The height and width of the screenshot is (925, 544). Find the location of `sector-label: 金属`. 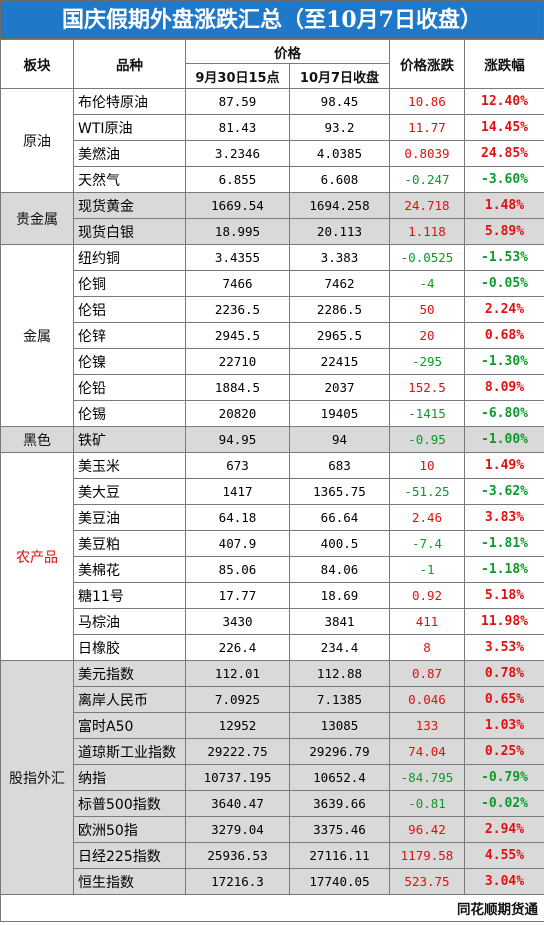

sector-label: 金属 is located at coordinates (37, 335).